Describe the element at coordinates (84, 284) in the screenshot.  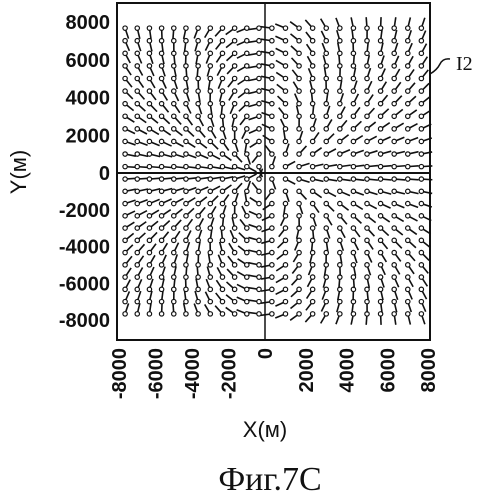
I see `y-tick-label: -6000` at that location.